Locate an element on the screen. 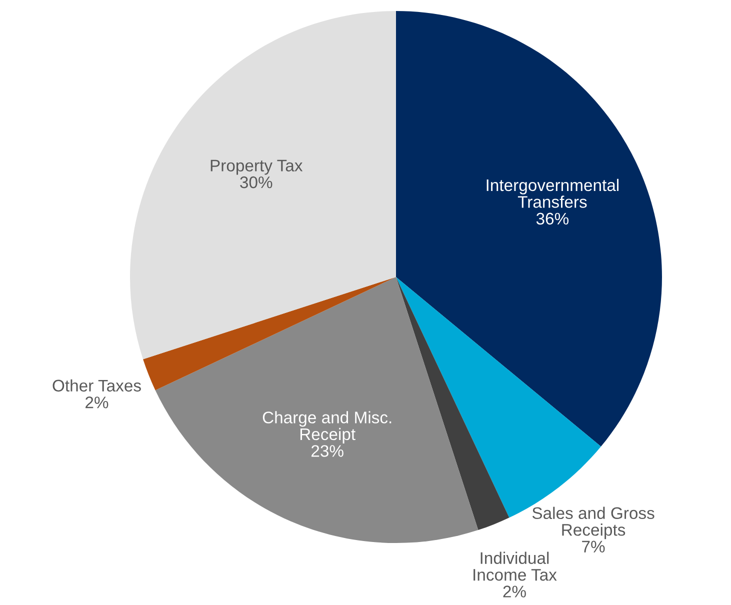 This screenshot has width=731, height=605. data-label: 7% is located at coordinates (593, 546).